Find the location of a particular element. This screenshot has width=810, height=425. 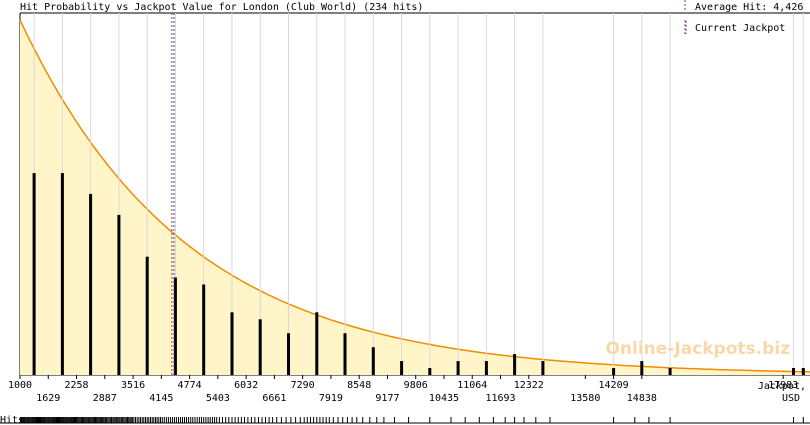

x-tick-row2-label-4: 6661 is located at coordinates (274, 398).